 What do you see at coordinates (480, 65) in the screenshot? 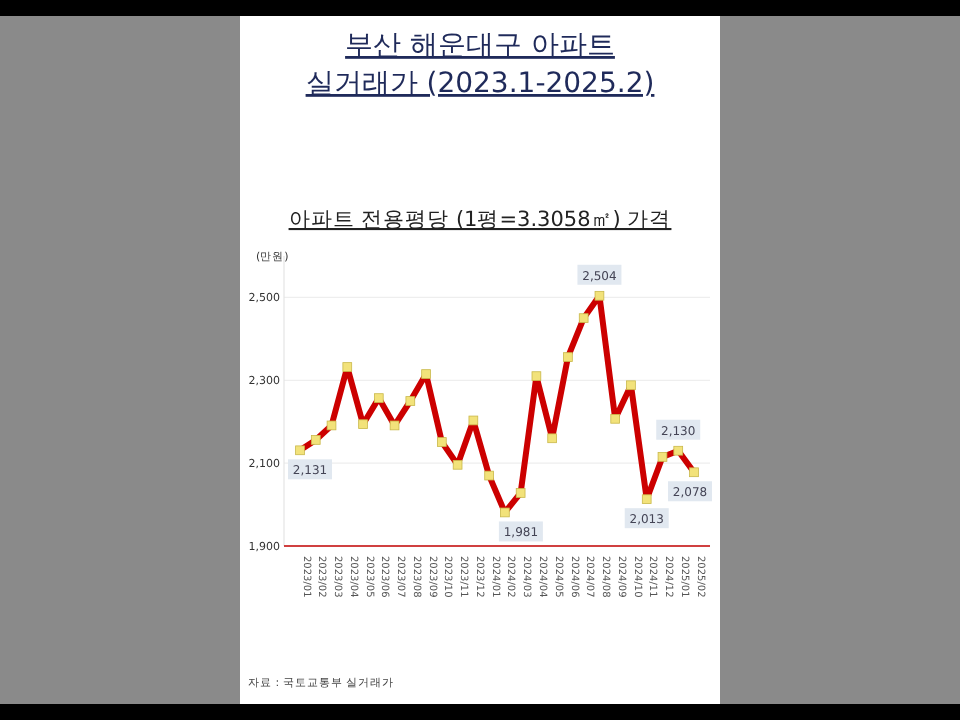
I see `chart-title: 부산 해운대구 아파트 실거래가 (2023.1-2025.2)` at bounding box center [480, 65].